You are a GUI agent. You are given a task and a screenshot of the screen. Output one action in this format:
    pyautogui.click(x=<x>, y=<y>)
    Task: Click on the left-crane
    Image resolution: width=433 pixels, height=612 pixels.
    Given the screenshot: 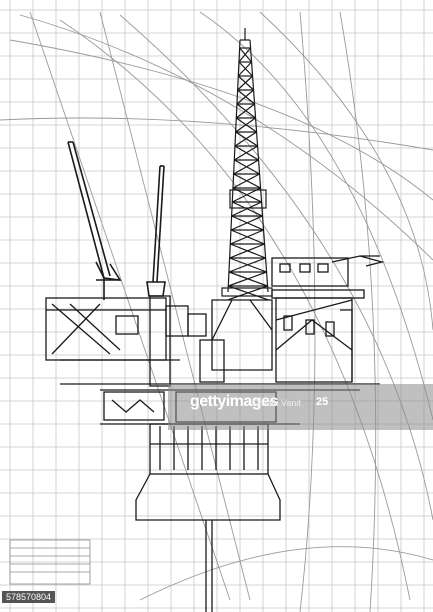 What is the action you would take?
    pyautogui.click(x=94, y=220)
    